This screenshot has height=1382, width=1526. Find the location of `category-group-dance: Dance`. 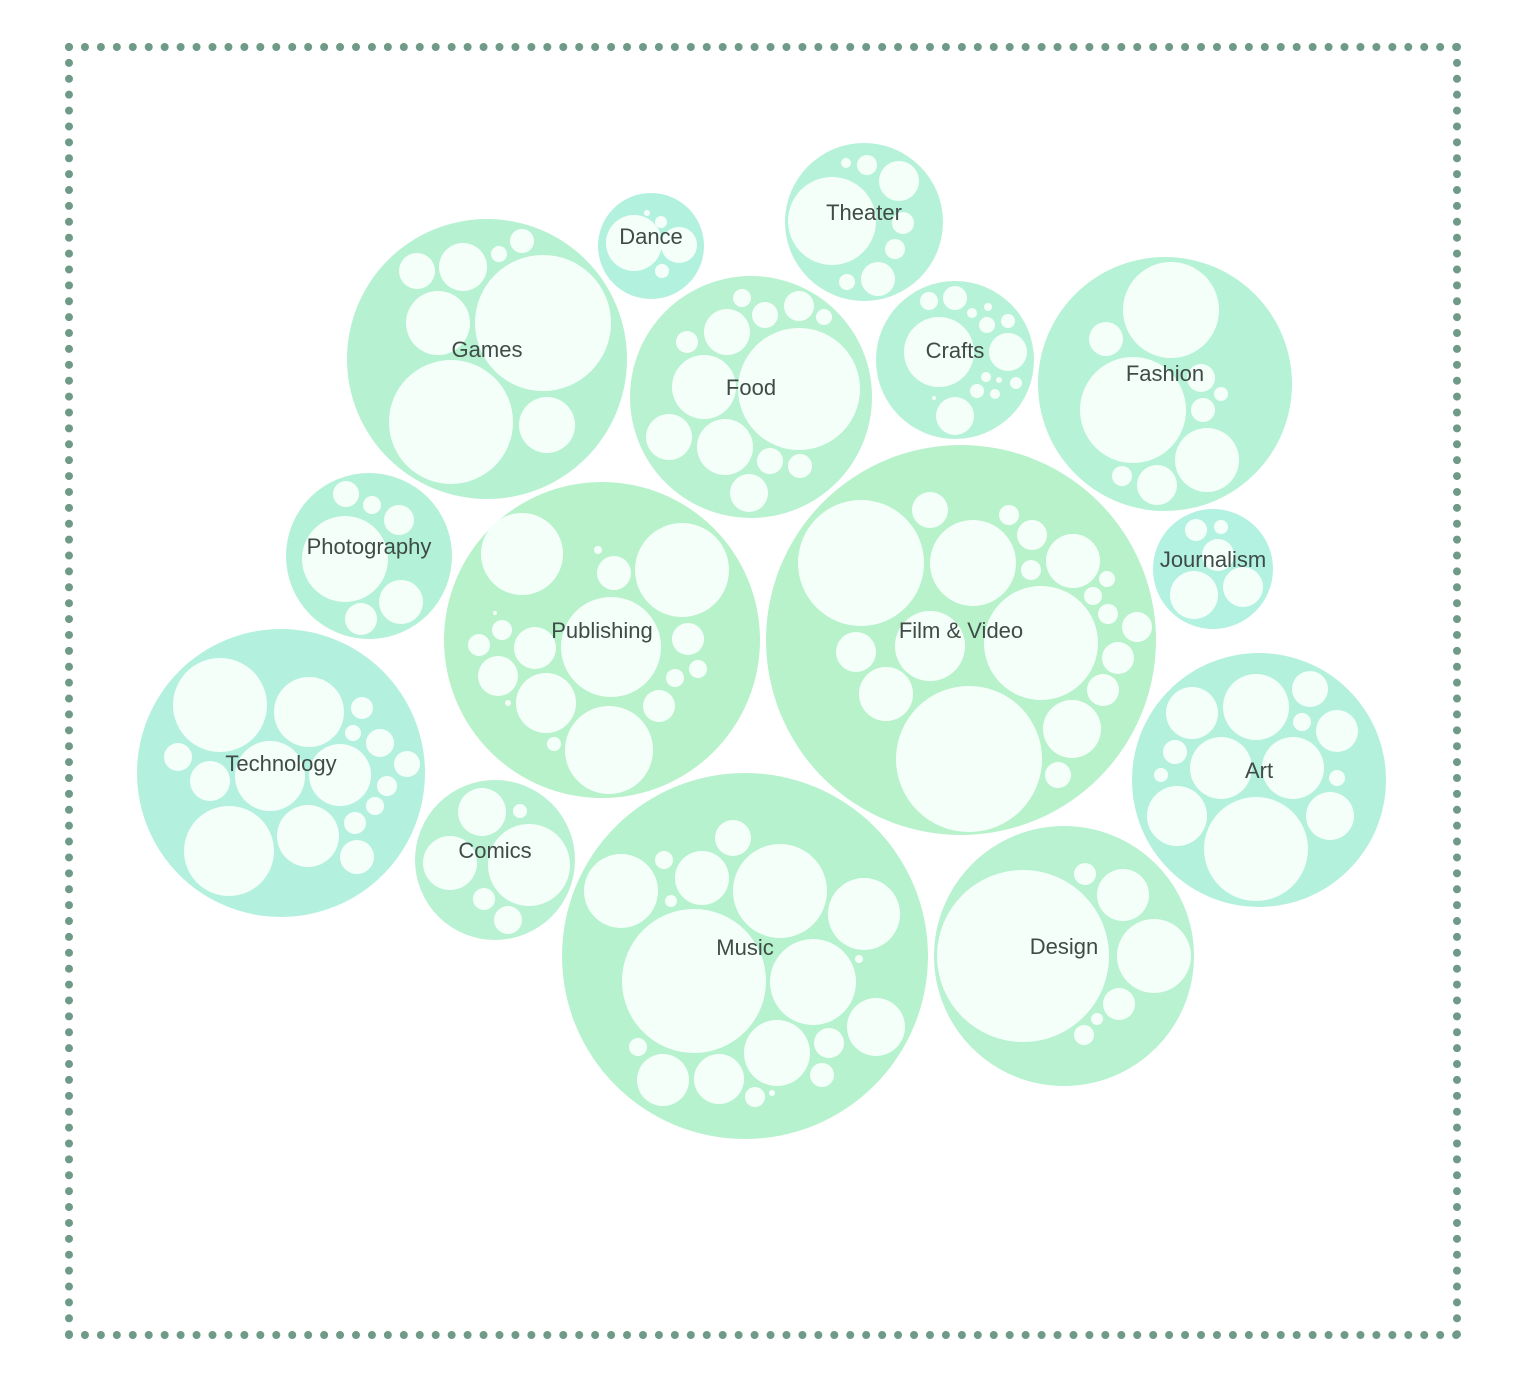

category-group-dance: Dance is located at coordinates (651, 246).